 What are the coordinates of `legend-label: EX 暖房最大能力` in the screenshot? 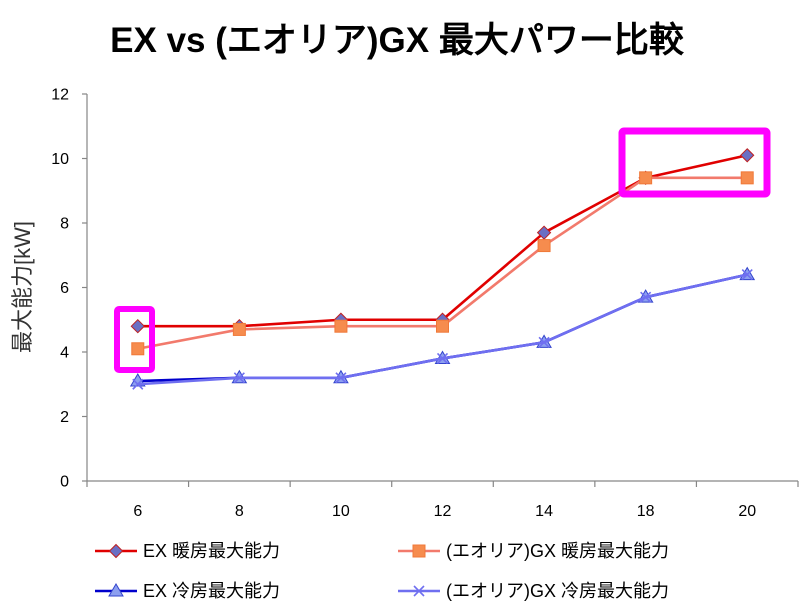 It's located at (211, 551).